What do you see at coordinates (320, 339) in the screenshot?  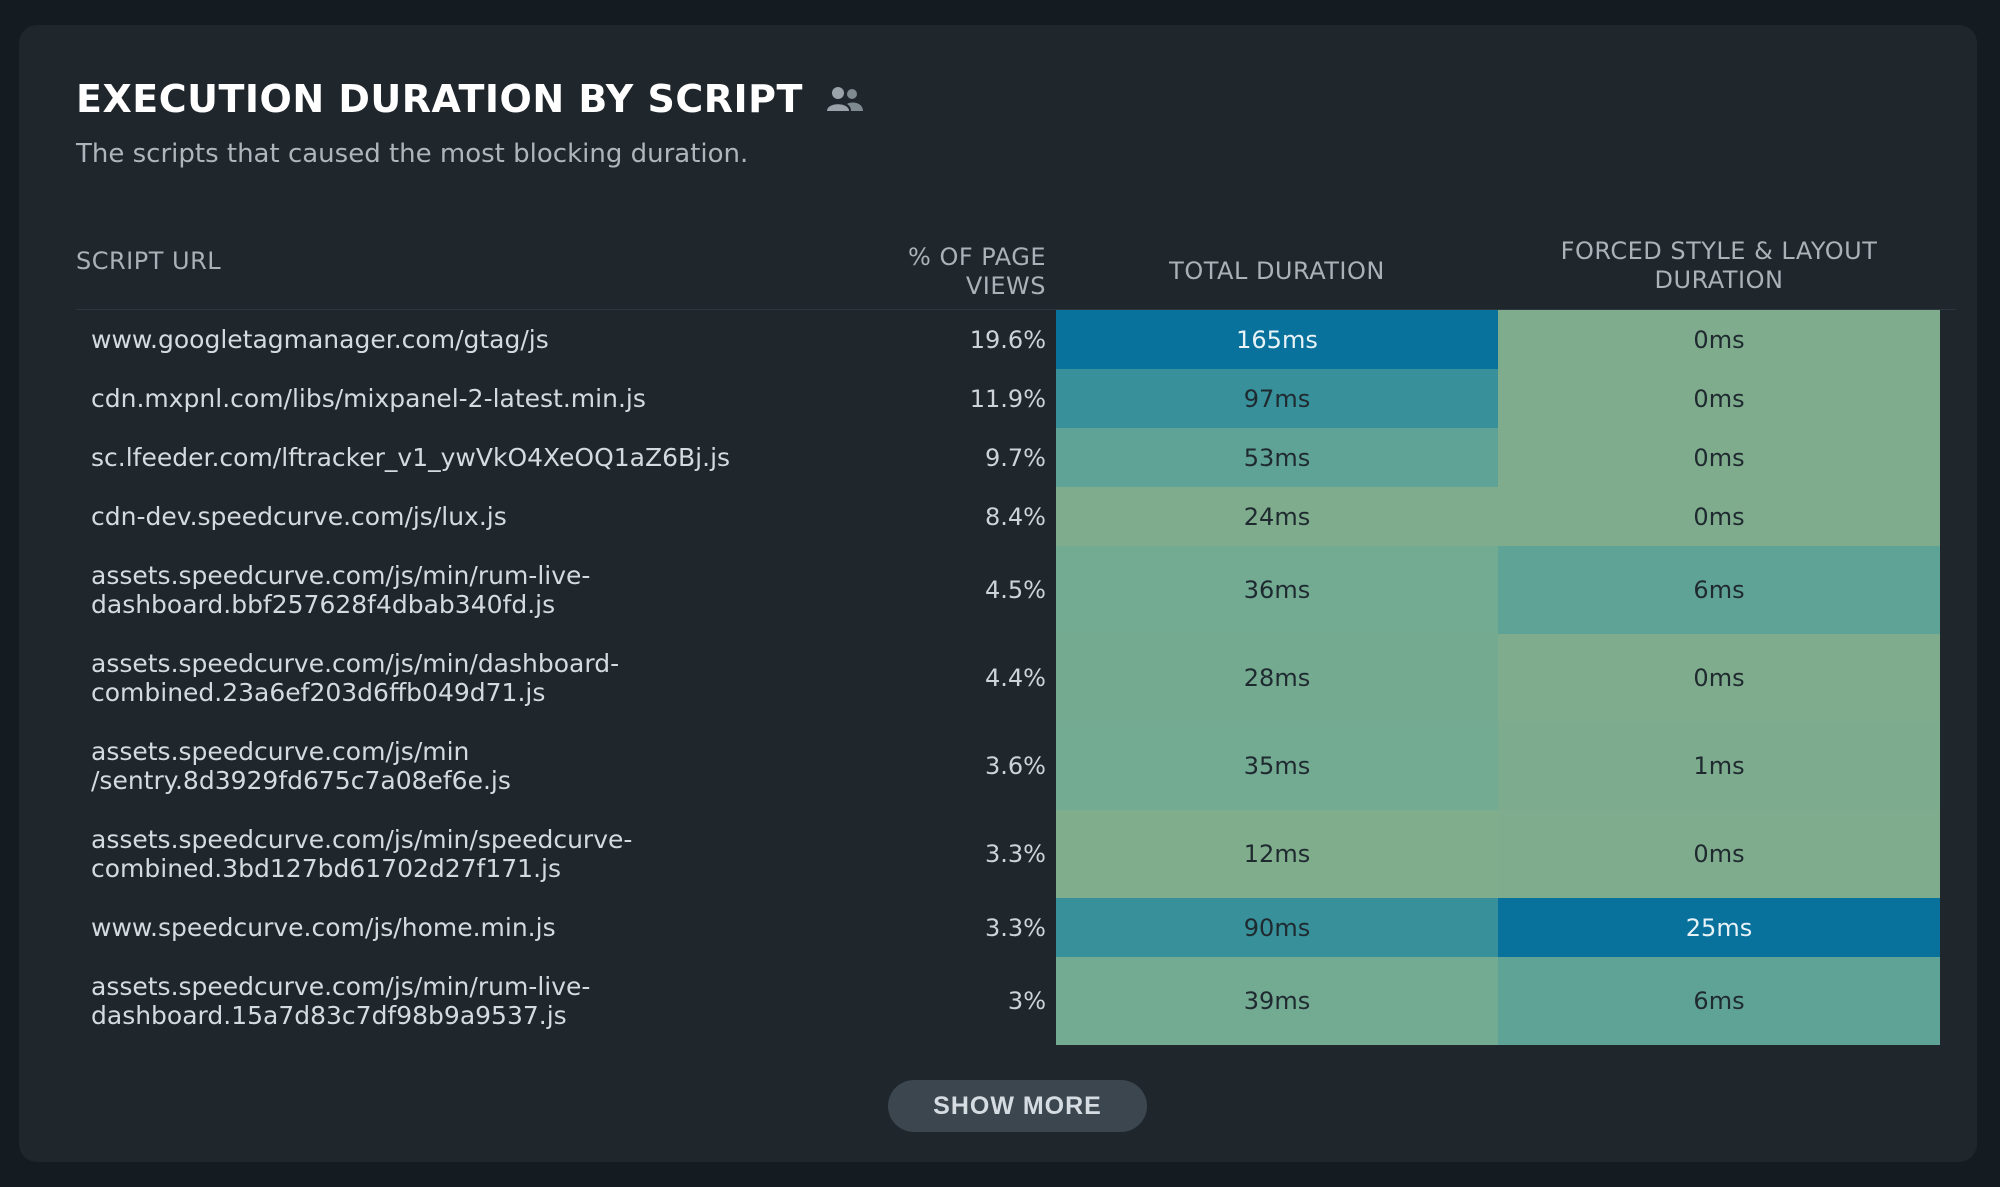 I see `script-url-text: www.googletagmanager.com/gtag/js` at bounding box center [320, 339].